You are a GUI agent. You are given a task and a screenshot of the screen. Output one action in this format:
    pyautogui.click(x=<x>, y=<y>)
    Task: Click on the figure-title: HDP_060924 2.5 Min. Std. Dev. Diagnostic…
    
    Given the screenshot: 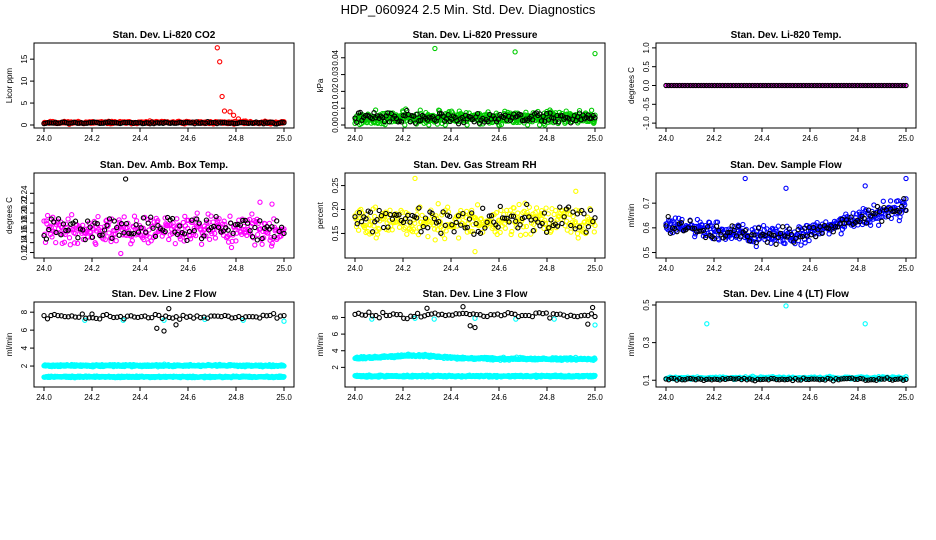 What is the action you would take?
    pyautogui.click(x=468, y=9)
    